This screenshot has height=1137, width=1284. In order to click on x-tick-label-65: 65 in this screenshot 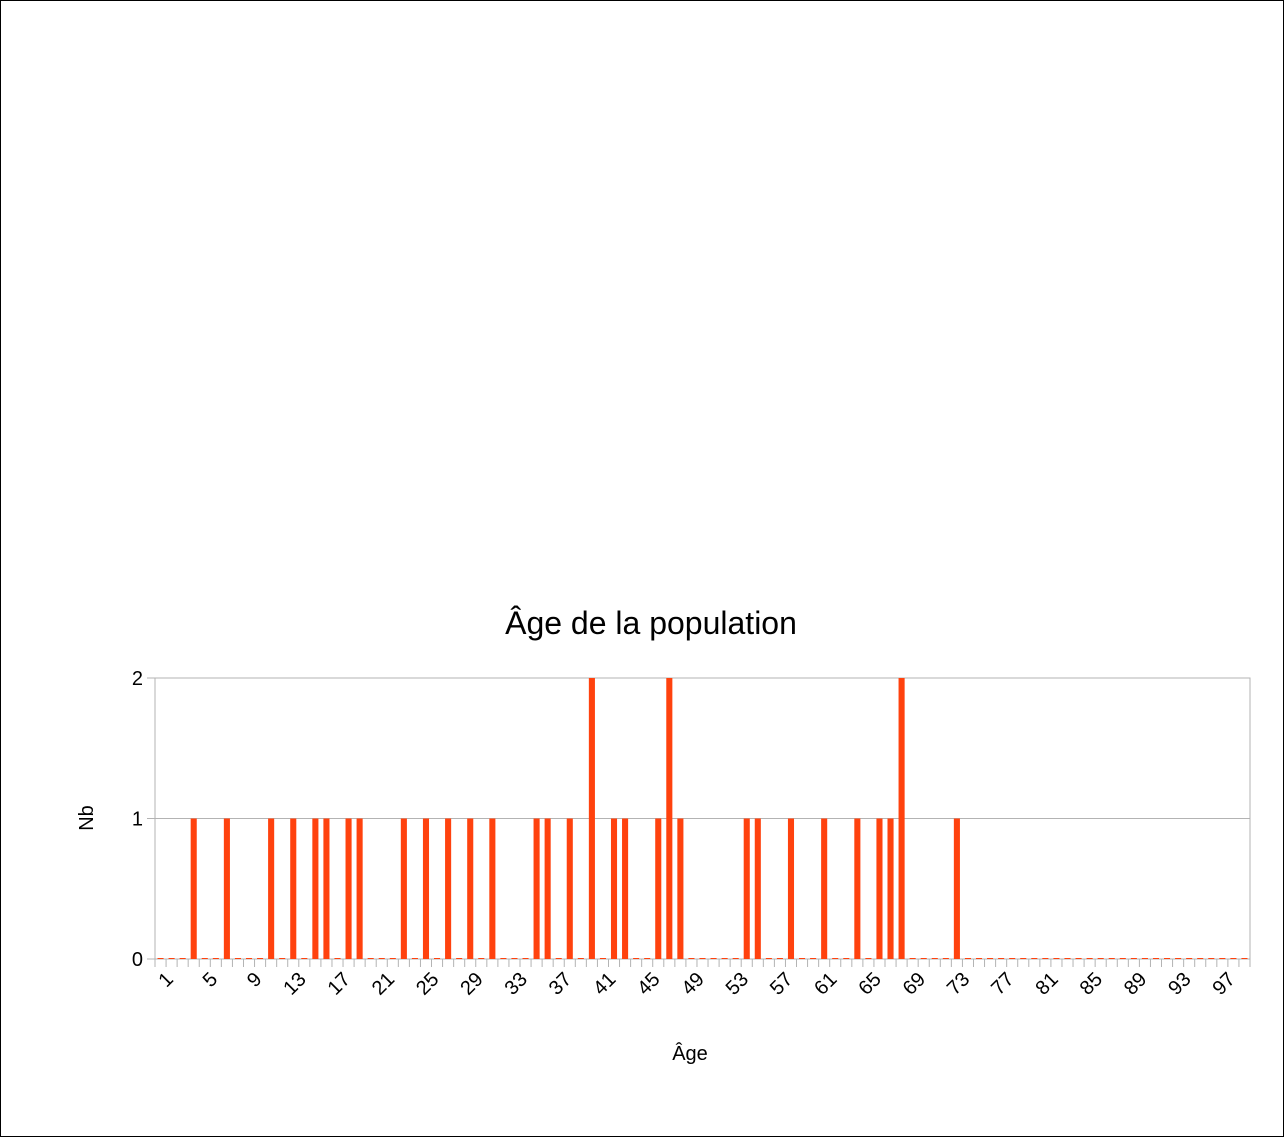, I will do `click(870, 983)`.